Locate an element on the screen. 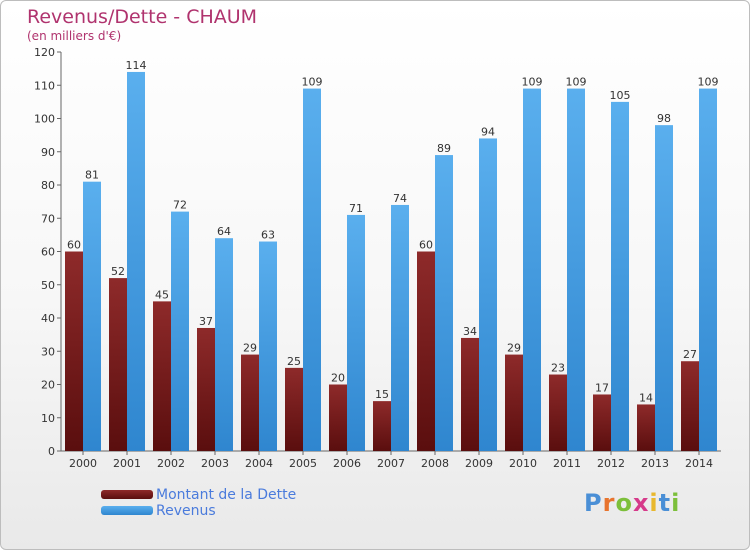  value-label-dette: 15 is located at coordinates (382, 394).